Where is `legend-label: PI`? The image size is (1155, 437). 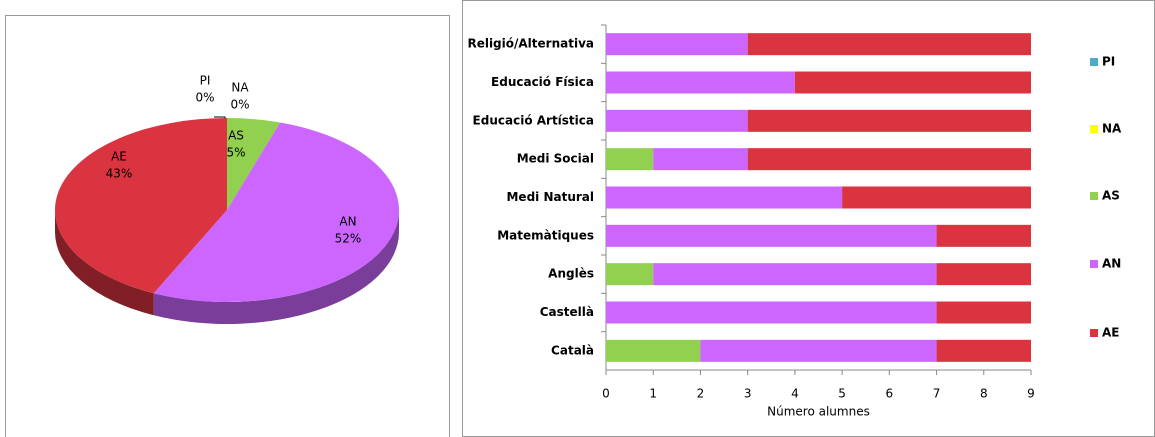 legend-label: PI is located at coordinates (1108, 62).